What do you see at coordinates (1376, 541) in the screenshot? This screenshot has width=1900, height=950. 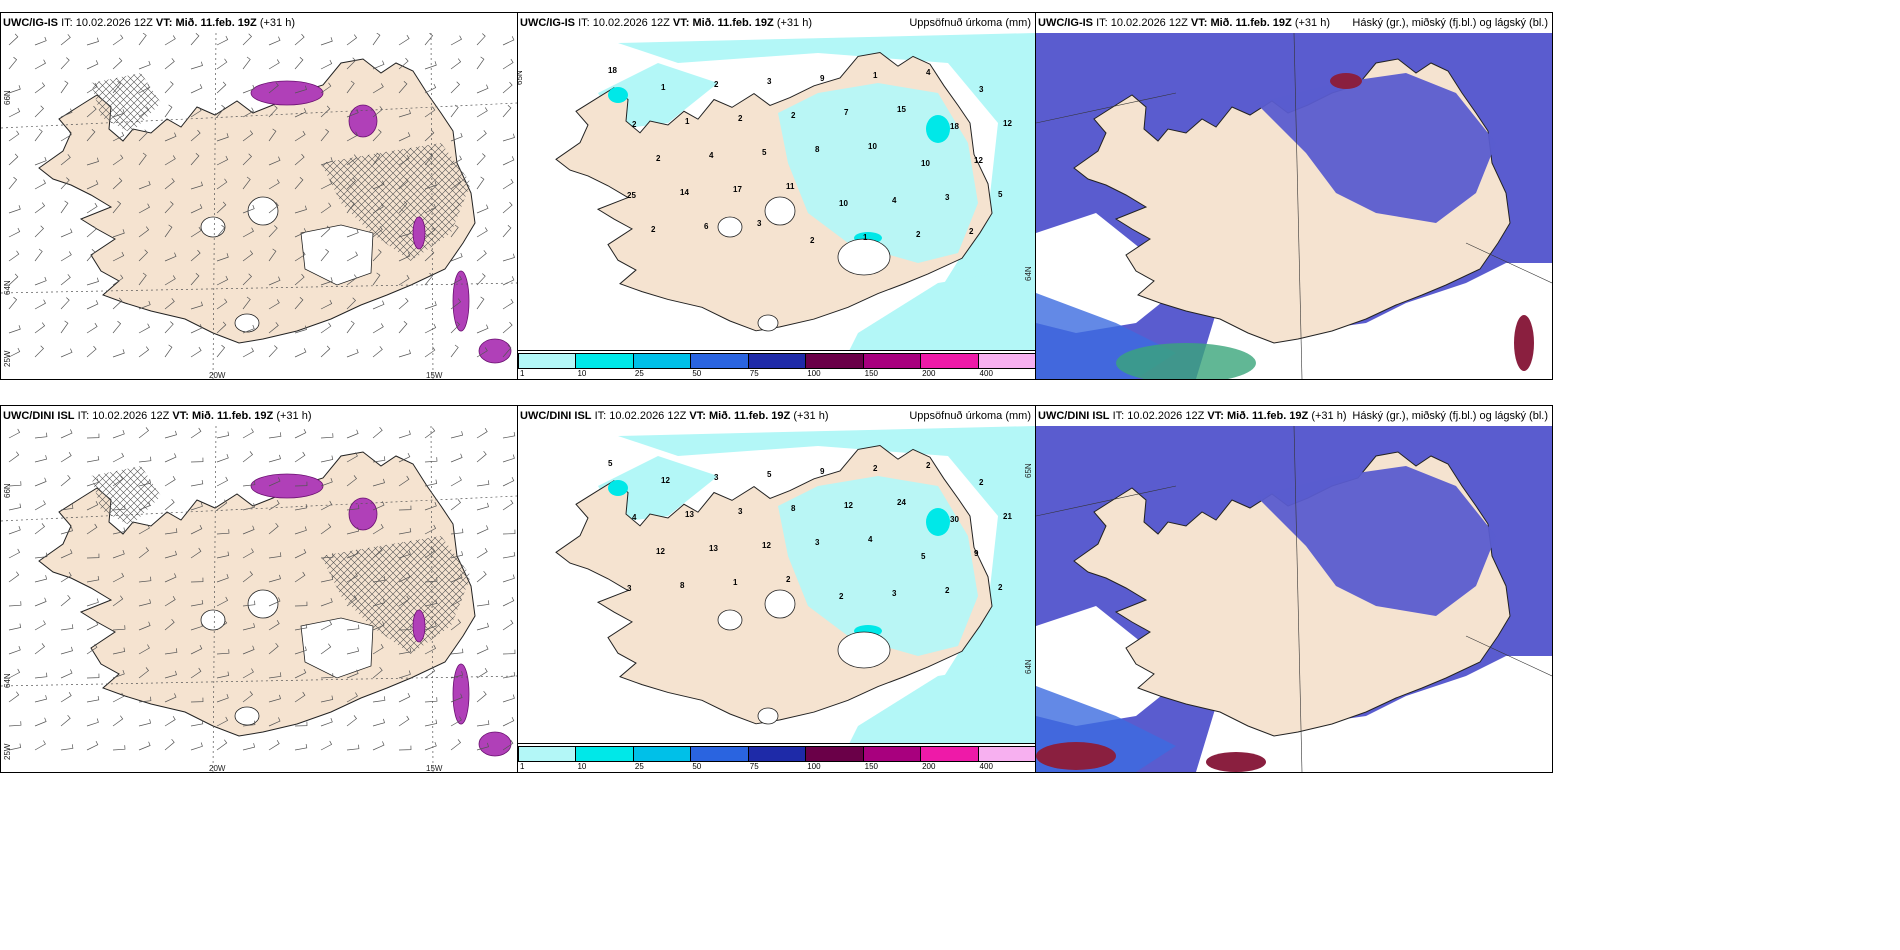 I see `cloud-over-land` at bounding box center [1376, 541].